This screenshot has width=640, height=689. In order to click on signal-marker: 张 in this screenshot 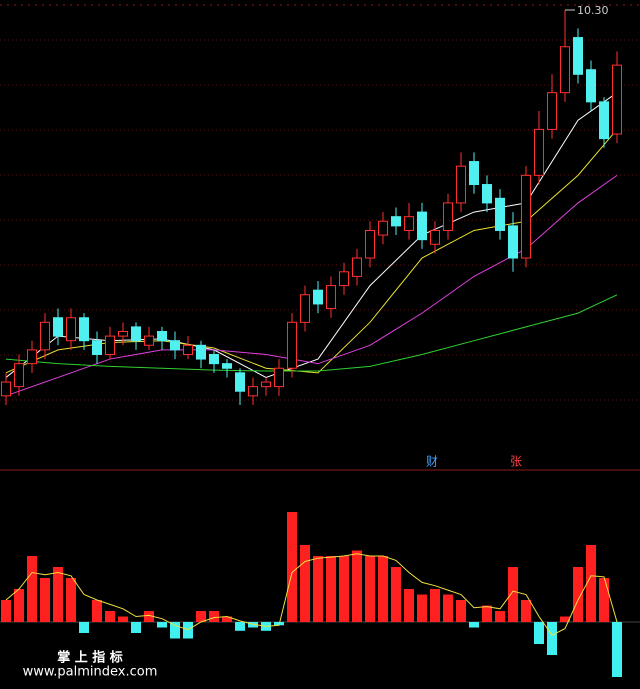, I will do `click(516, 462)`.